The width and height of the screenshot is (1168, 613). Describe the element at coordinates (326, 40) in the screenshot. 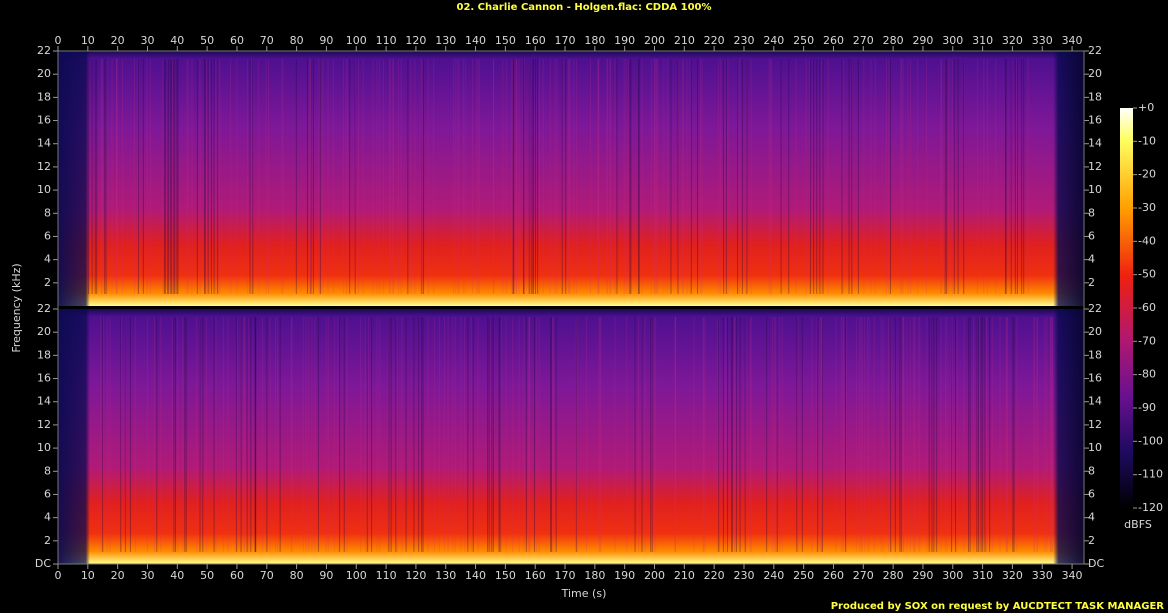

I see `x-tick-label: 90` at that location.